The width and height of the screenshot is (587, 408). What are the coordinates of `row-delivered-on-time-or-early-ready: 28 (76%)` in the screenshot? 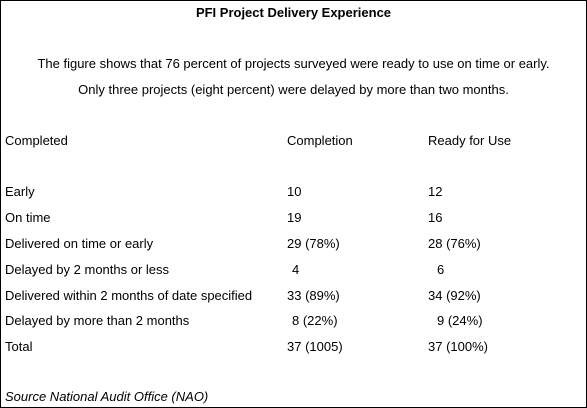 It's located at (454, 243).